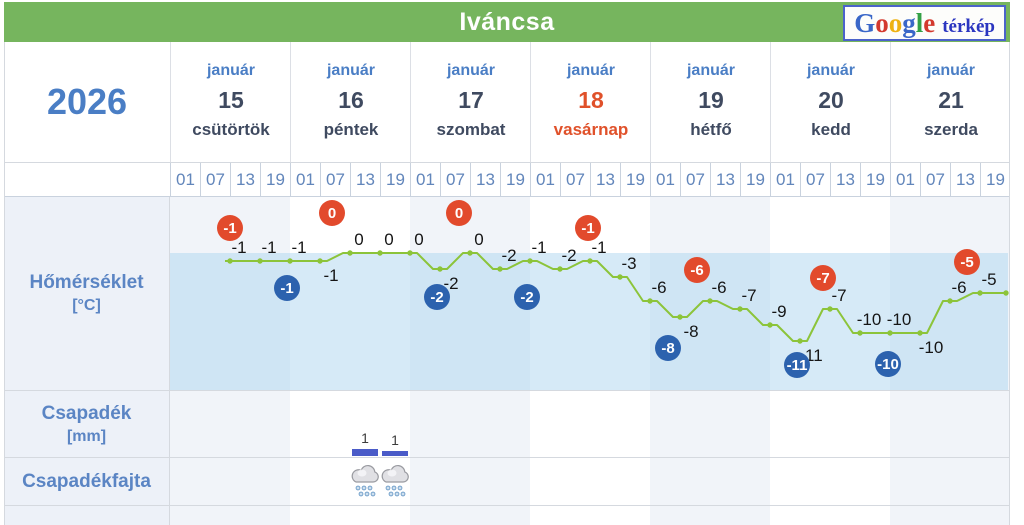 This screenshot has width=1024, height=525. I want to click on google-terkep-logo: Google térkép, so click(924, 23).